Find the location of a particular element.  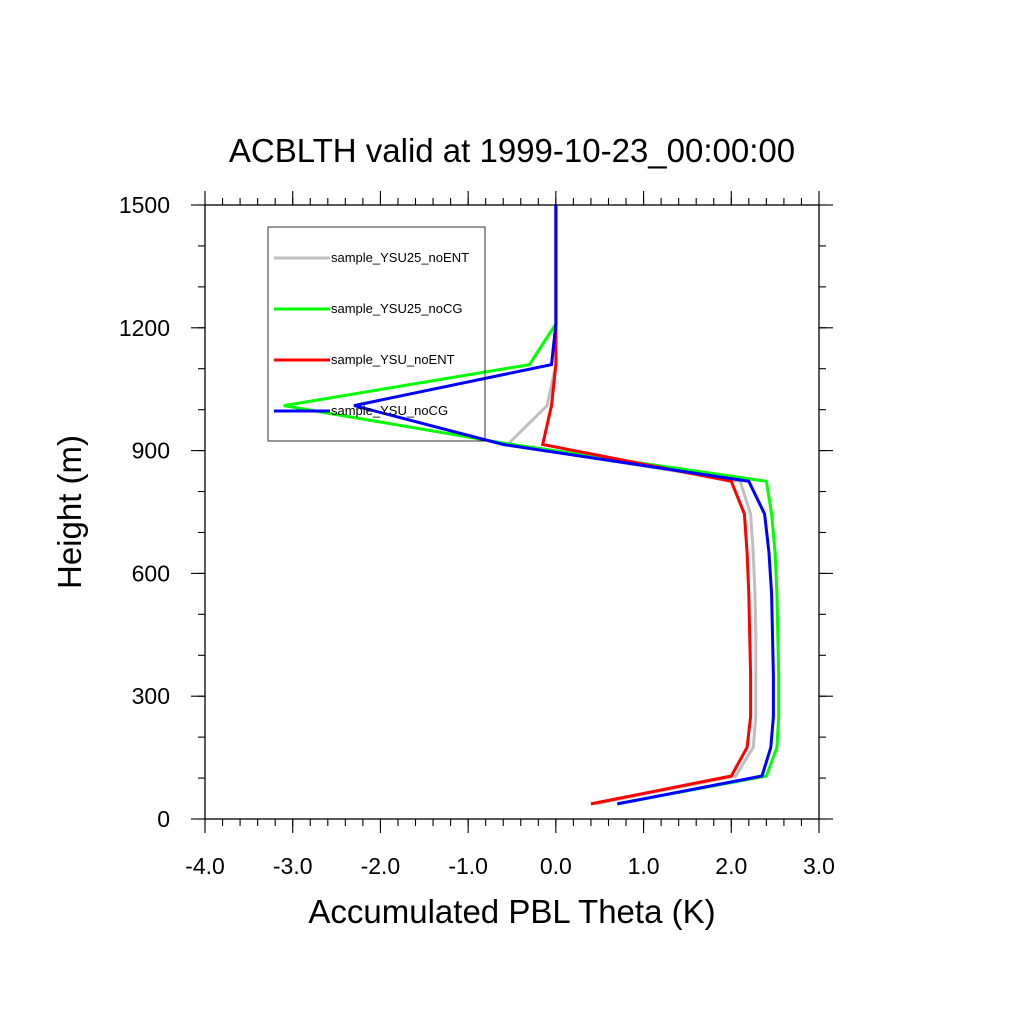

chart-title: ACBLTH valid at 1999-10-23_00:00:00 is located at coordinates (512, 150).